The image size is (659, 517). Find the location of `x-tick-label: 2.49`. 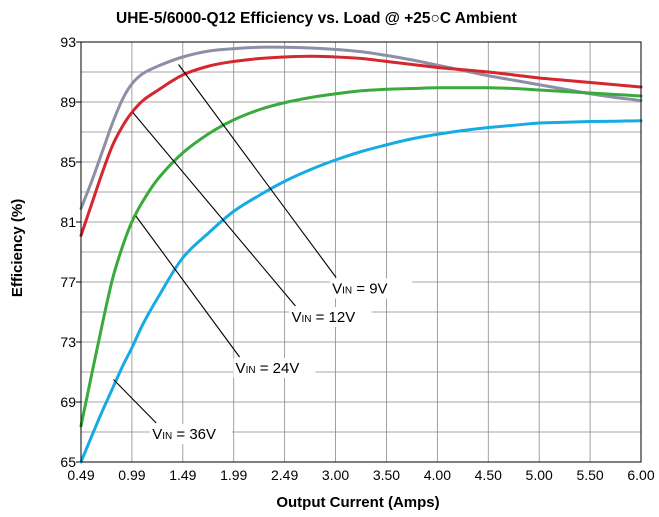

x-tick-label: 2.49 is located at coordinates (284, 475).